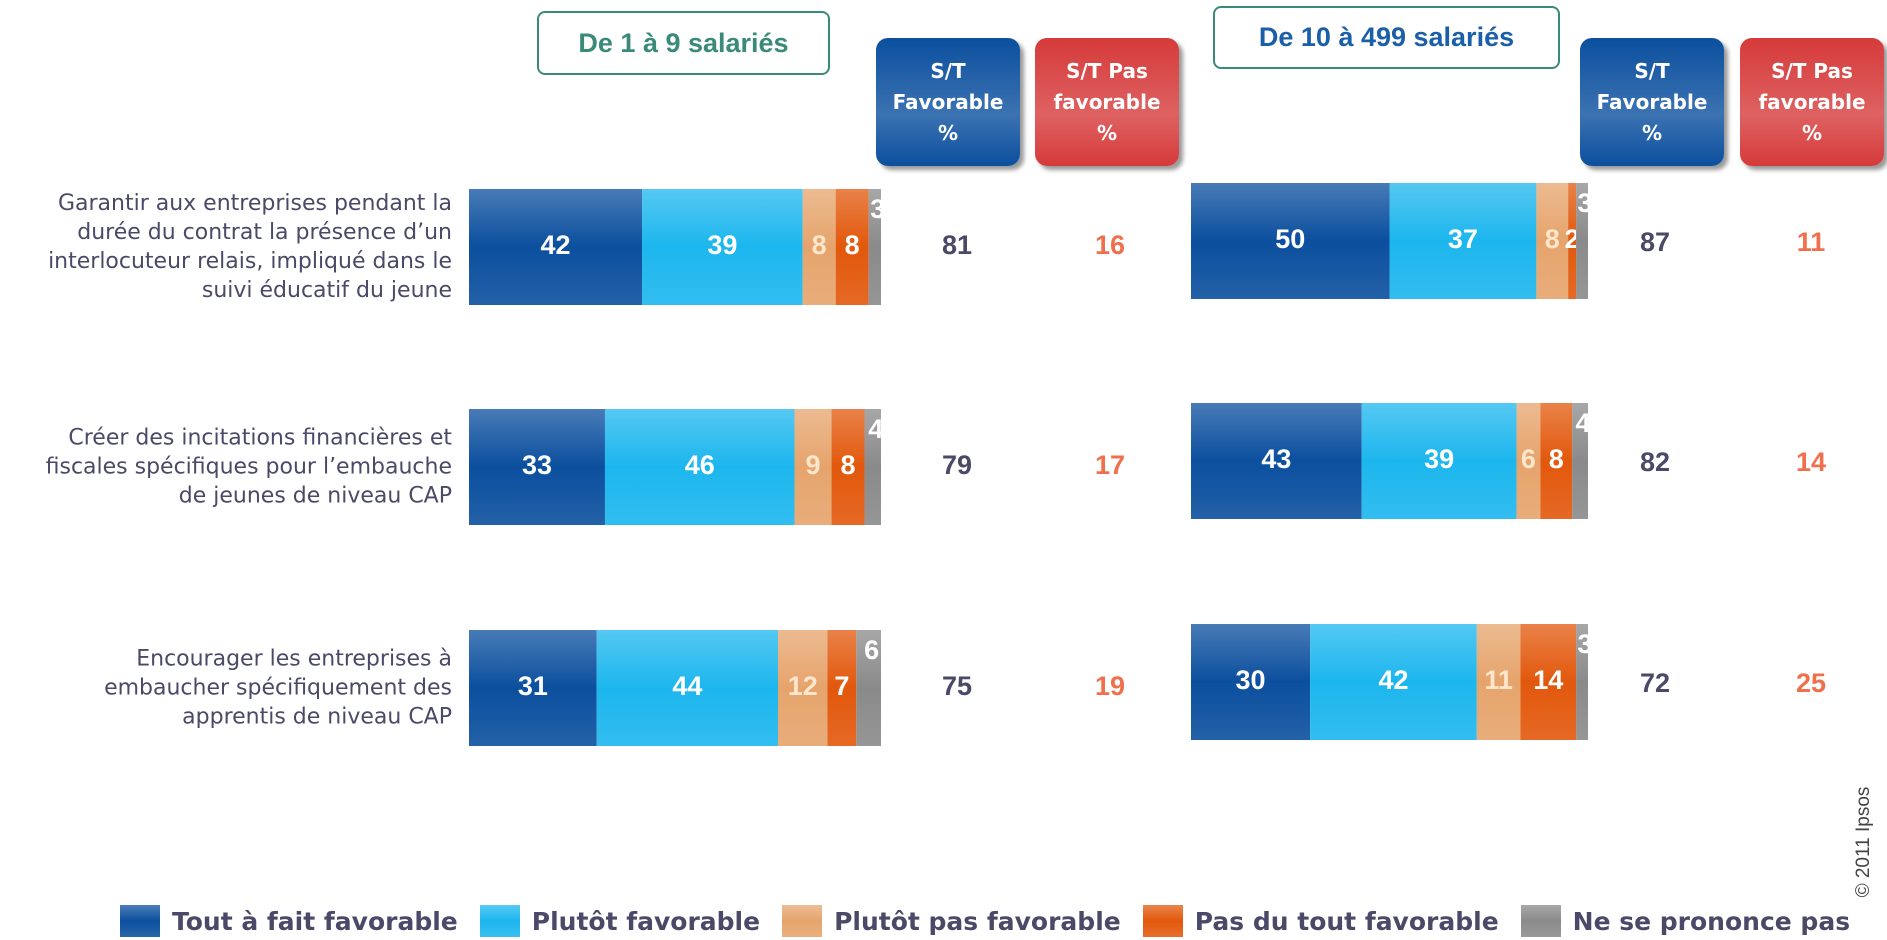 This screenshot has height=940, width=1887. I want to click on legend-label: Tout à fait favorable, so click(315, 921).